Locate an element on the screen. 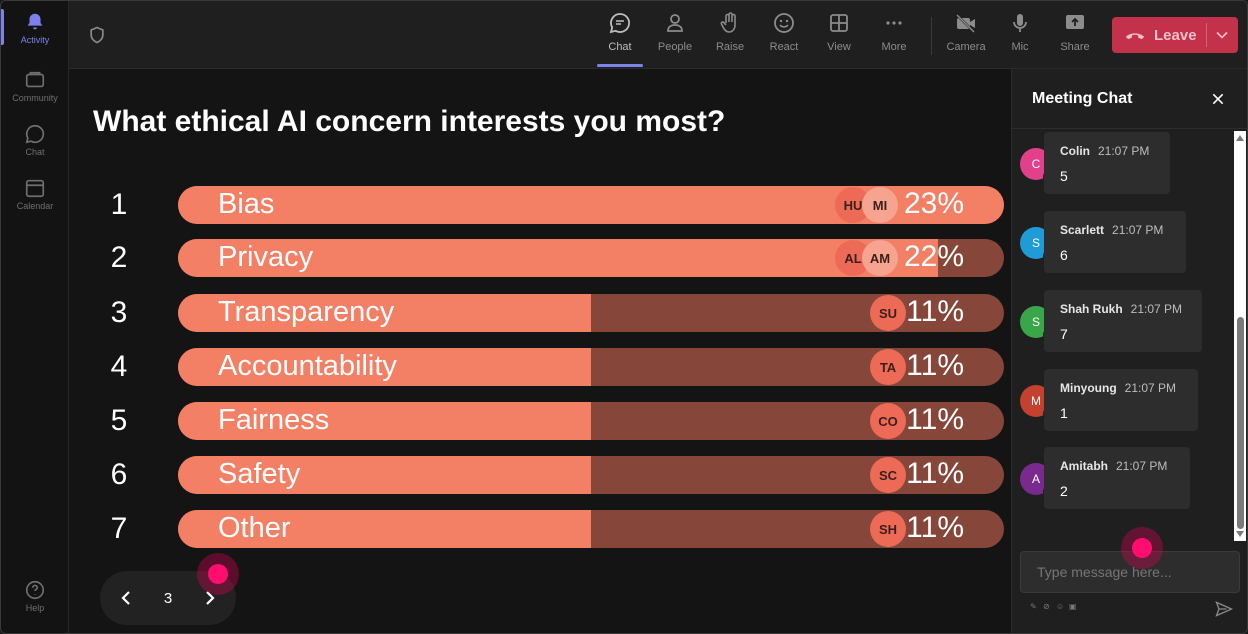  option-rank: 6 is located at coordinates (119, 474).